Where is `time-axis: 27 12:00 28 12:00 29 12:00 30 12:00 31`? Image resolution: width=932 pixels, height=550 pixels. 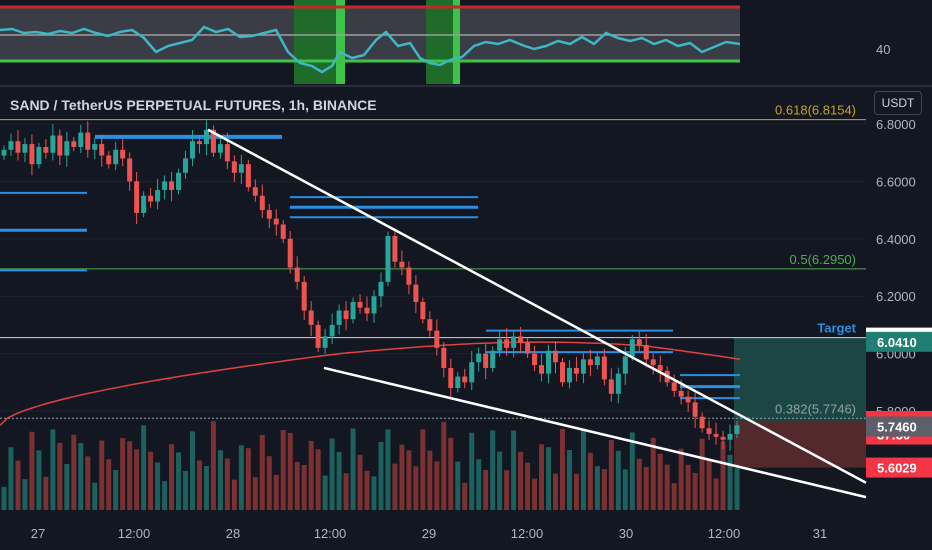 time-axis: 27 12:00 28 12:00 29 12:00 30 12:00 31 is located at coordinates (429, 533).